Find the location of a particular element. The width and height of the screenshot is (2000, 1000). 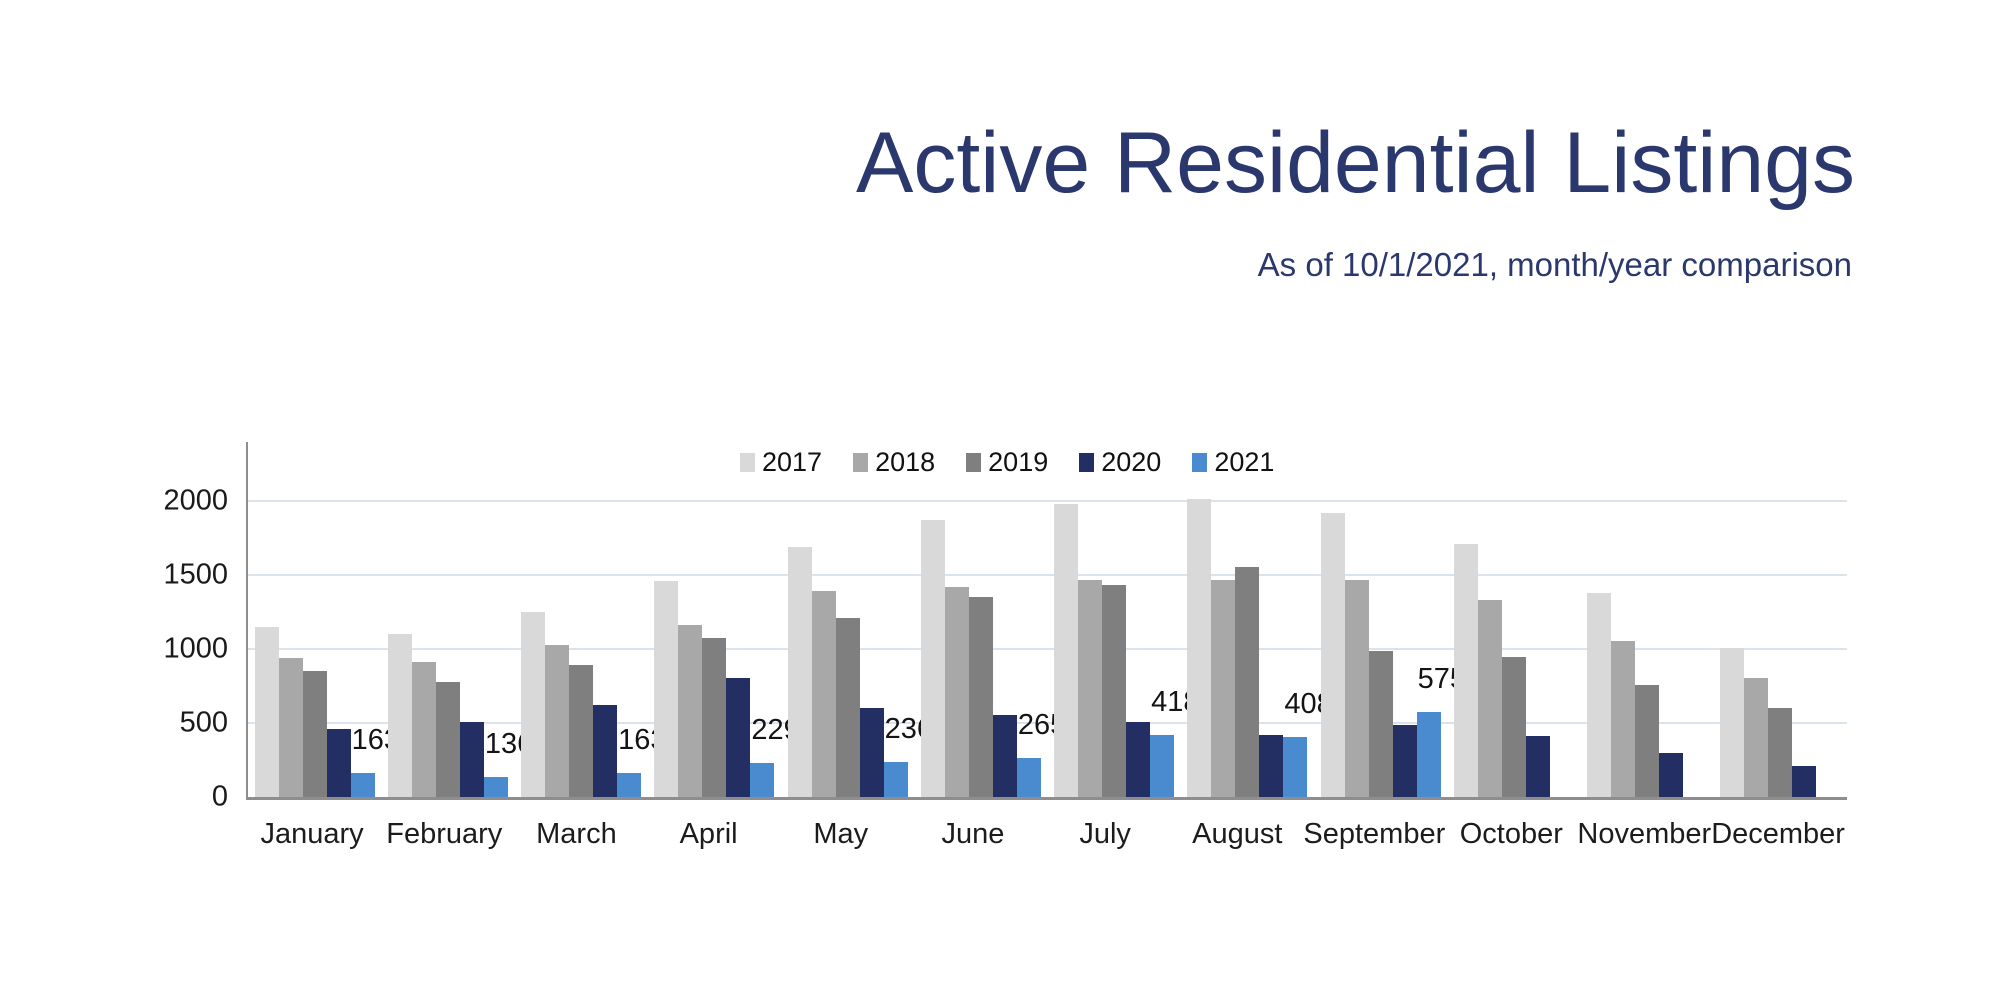

bar-slot-january-2018 is located at coordinates (290, 619).